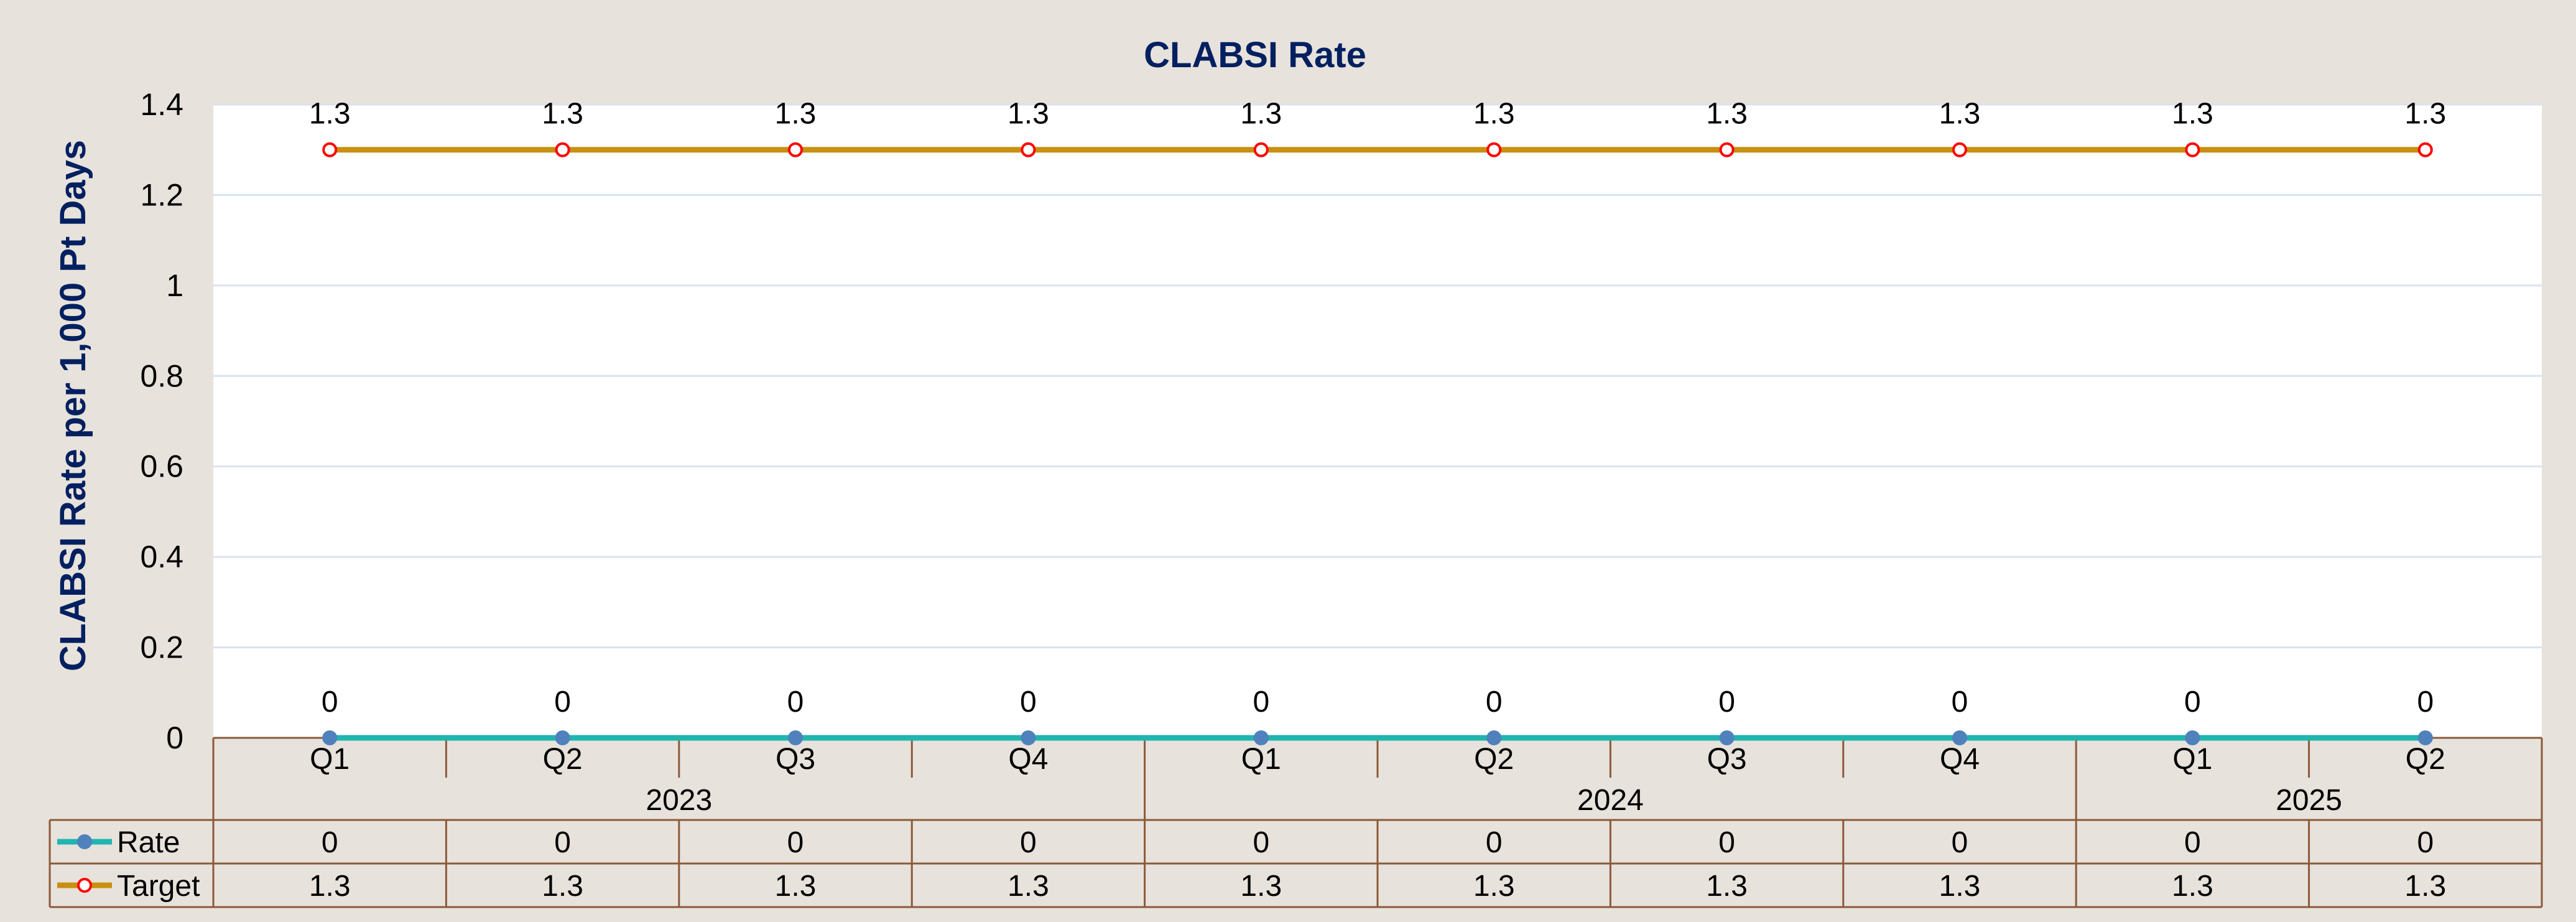  Describe the element at coordinates (73, 406) in the screenshot. I see `y-axis-label: CLABSI Rate per 1,000 Pt Days` at that location.